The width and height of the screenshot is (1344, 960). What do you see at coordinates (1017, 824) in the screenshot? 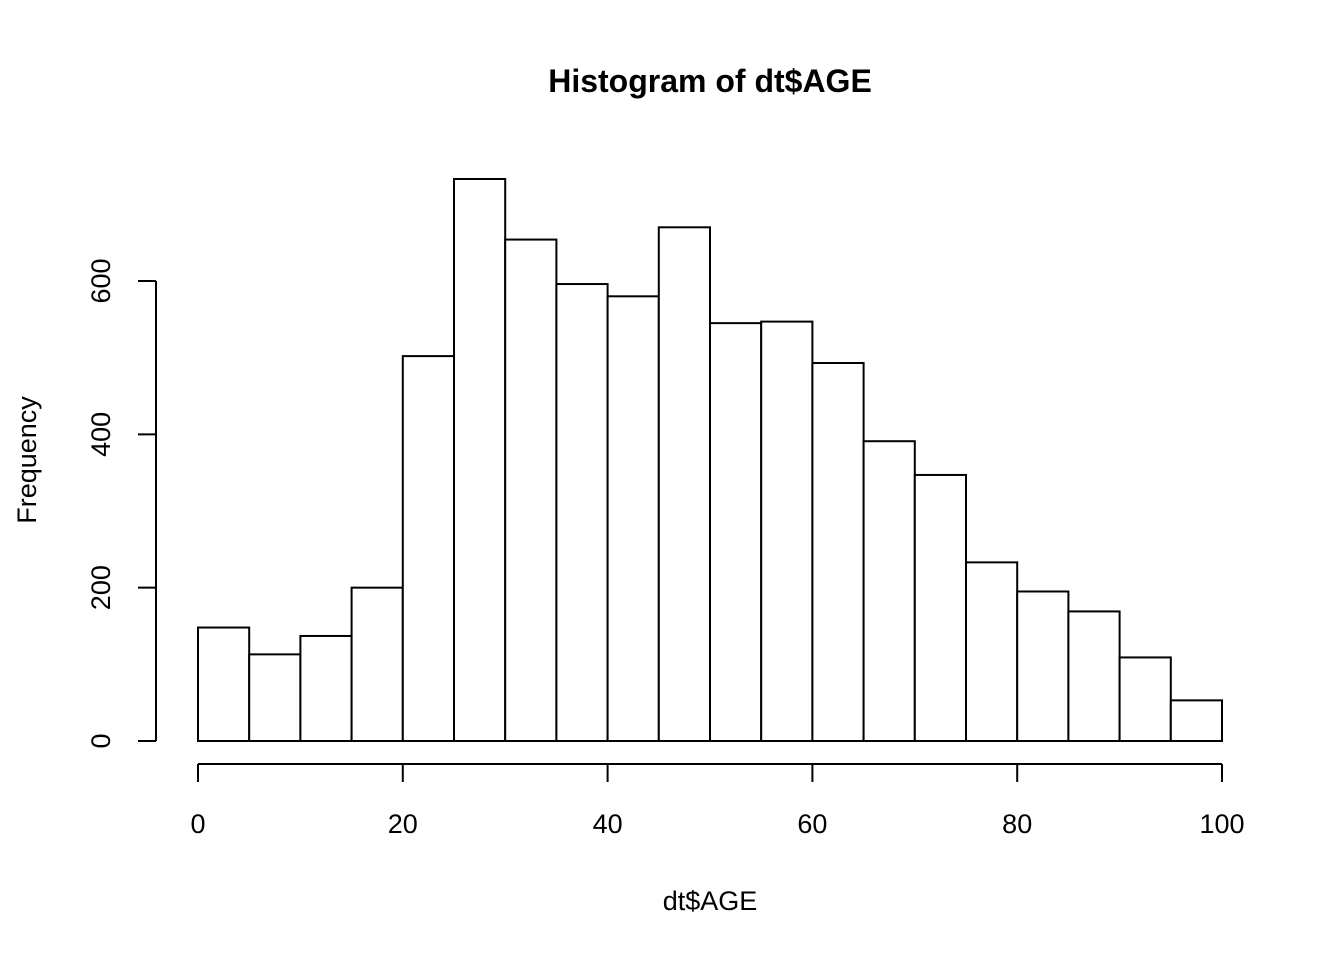
I see `x-tick-label: 80` at bounding box center [1017, 824].